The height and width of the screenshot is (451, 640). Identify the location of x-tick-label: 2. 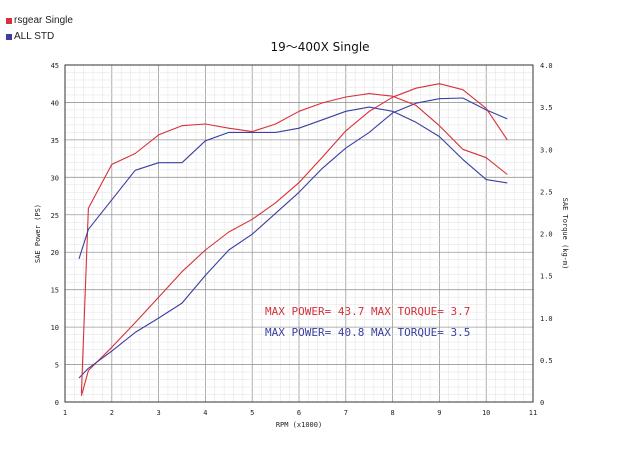
(112, 413).